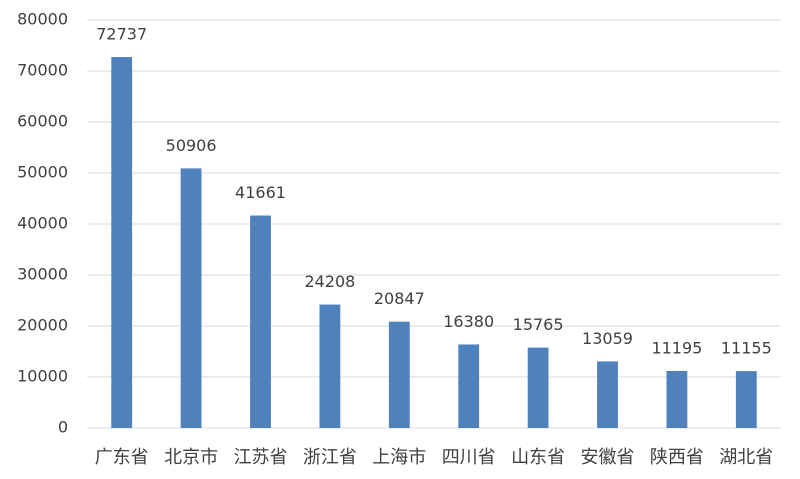  What do you see at coordinates (42, 121) in the screenshot?
I see `y-tick-label: 60000` at bounding box center [42, 121].